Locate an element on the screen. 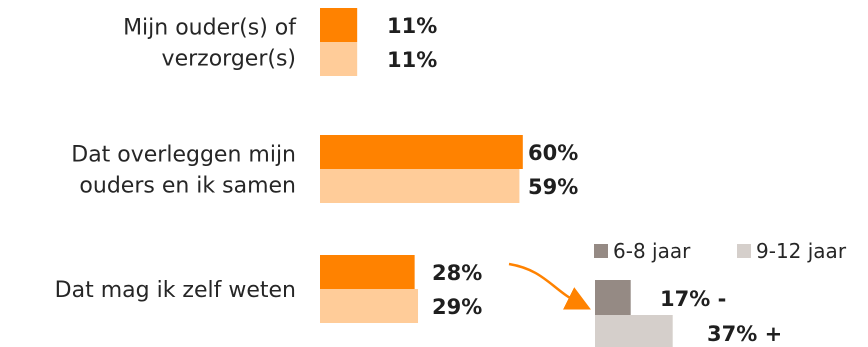  value-label-dark: 11% is located at coordinates (412, 26).